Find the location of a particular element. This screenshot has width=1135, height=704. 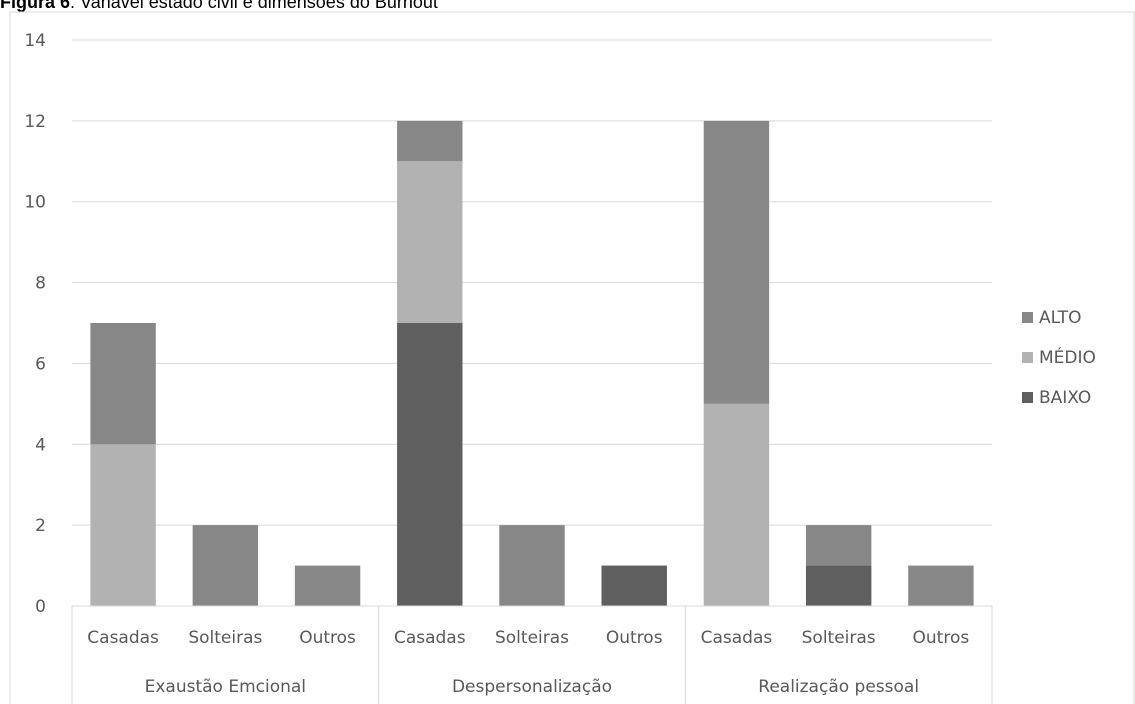

y-tick-label: 8 is located at coordinates (40, 284).